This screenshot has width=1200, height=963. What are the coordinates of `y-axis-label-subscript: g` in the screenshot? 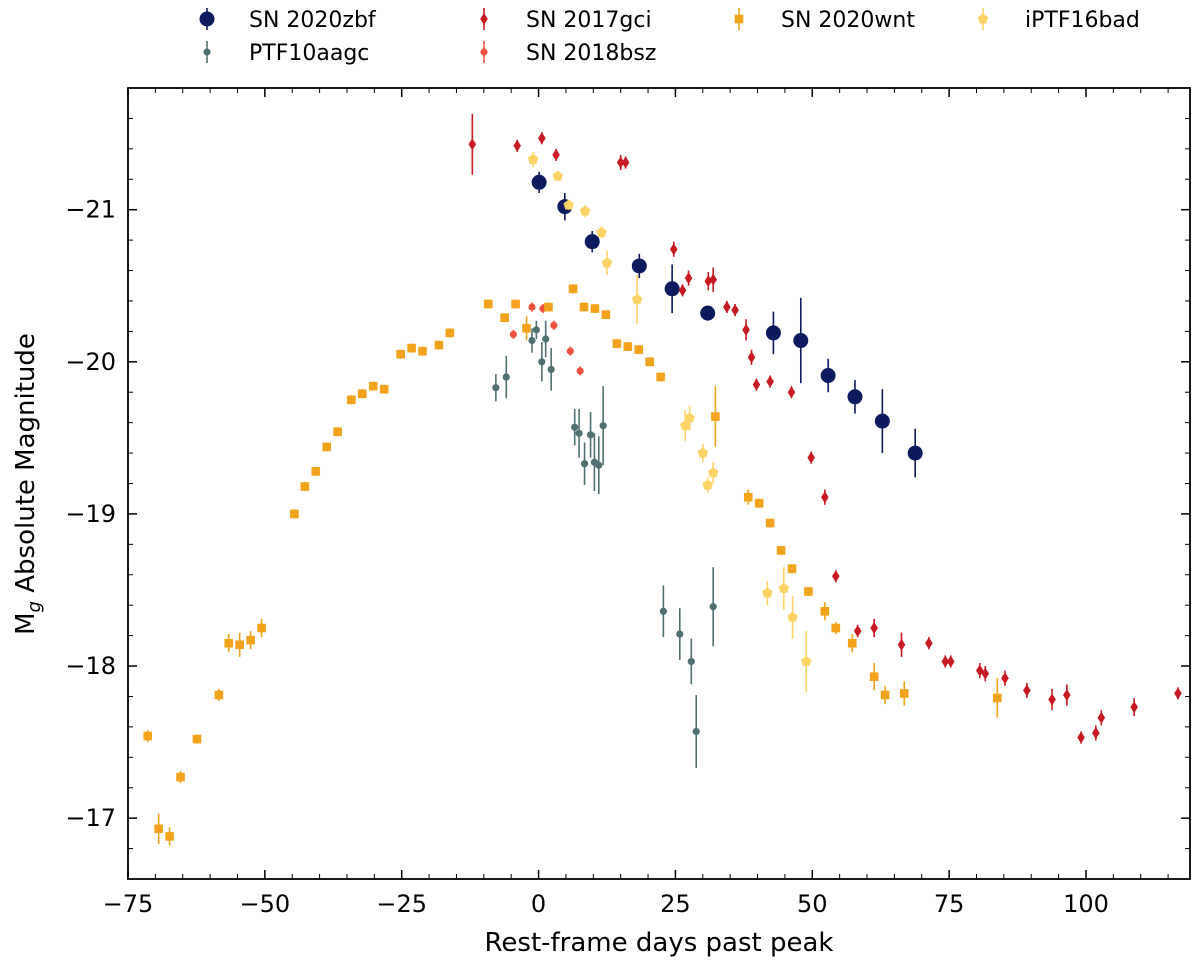 It's located at (34, 606).